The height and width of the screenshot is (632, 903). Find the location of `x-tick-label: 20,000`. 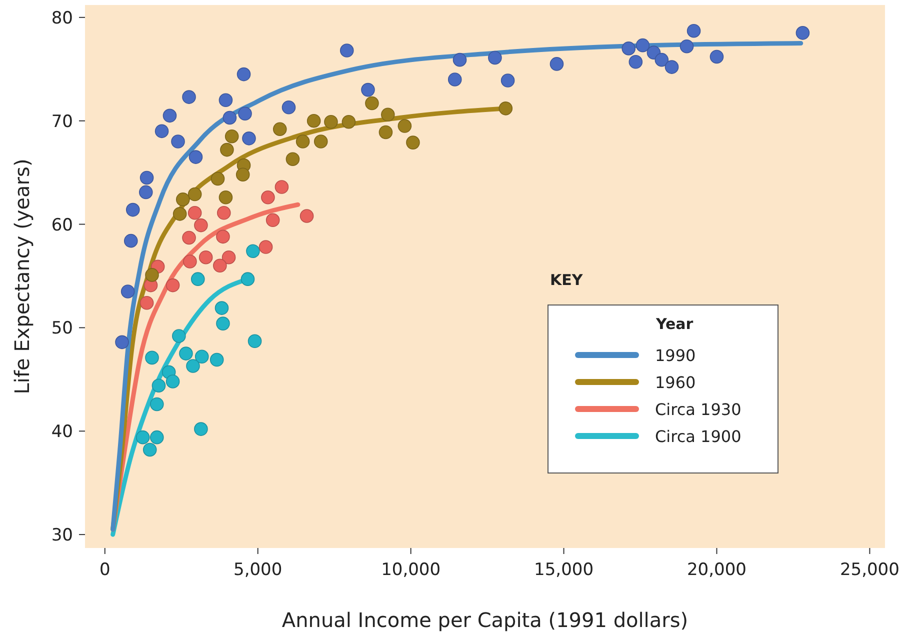

x-tick-label: 20,000 is located at coordinates (716, 570).